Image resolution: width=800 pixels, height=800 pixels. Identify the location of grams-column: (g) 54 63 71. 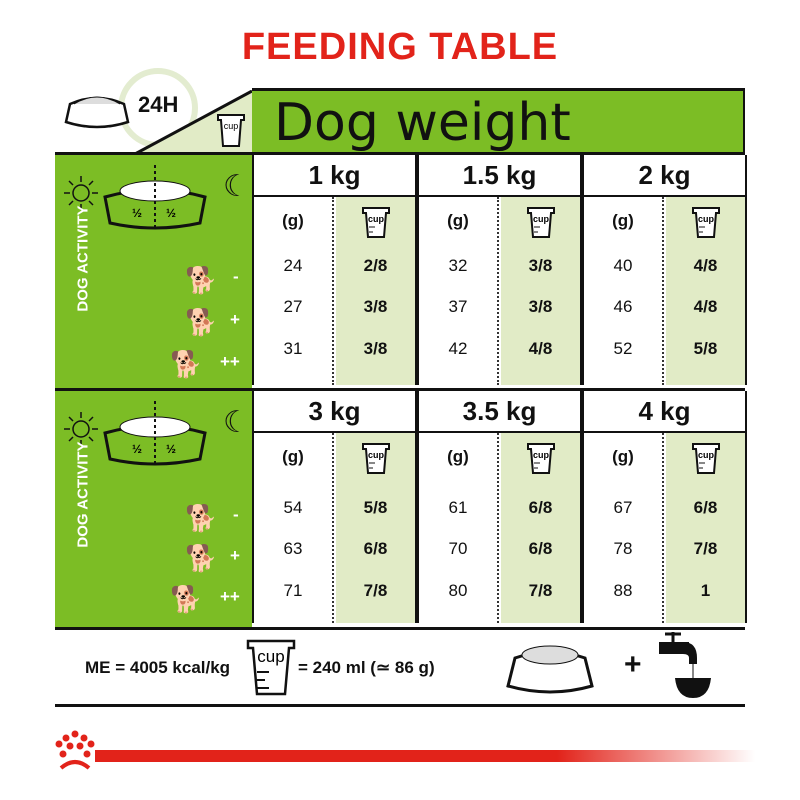
(294, 528).